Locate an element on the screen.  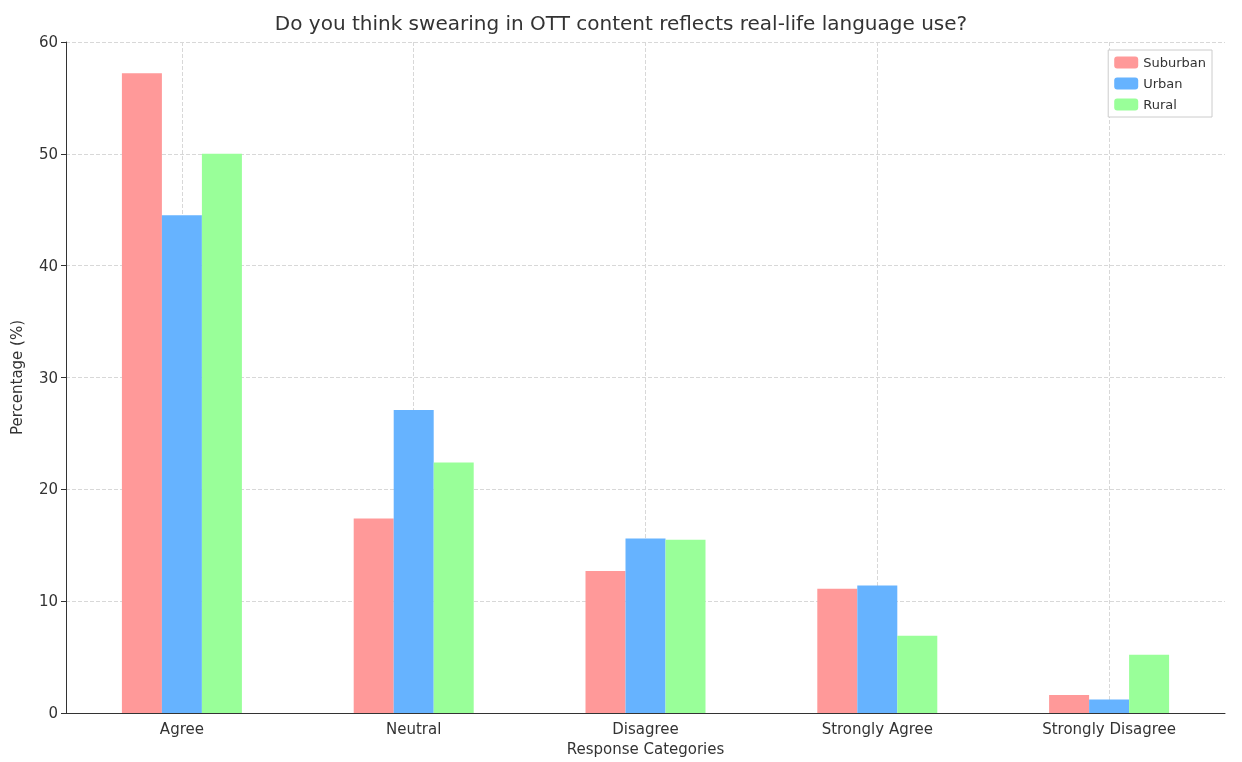
y-tick-label: 10 is located at coordinates (48, 601).